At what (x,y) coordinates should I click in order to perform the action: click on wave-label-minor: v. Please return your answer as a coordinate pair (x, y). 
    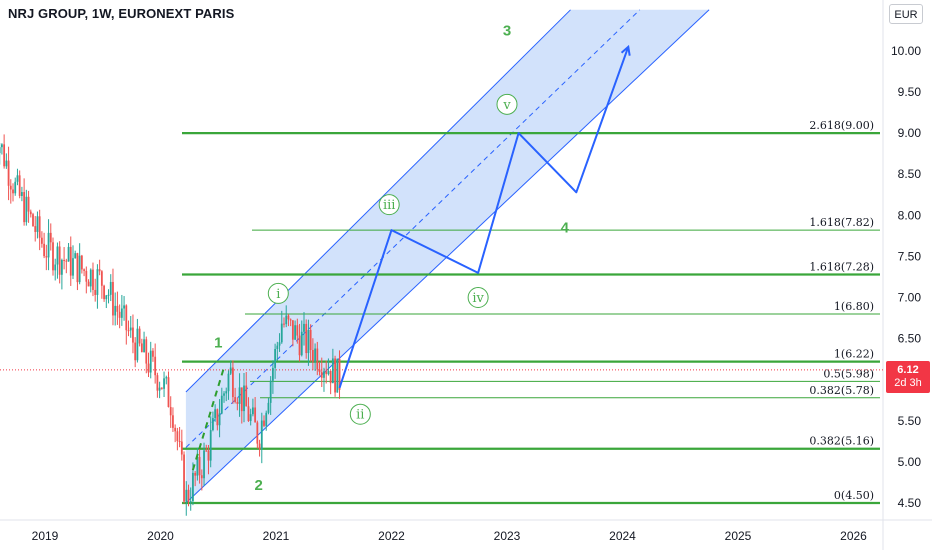
    Looking at the image, I should click on (506, 105).